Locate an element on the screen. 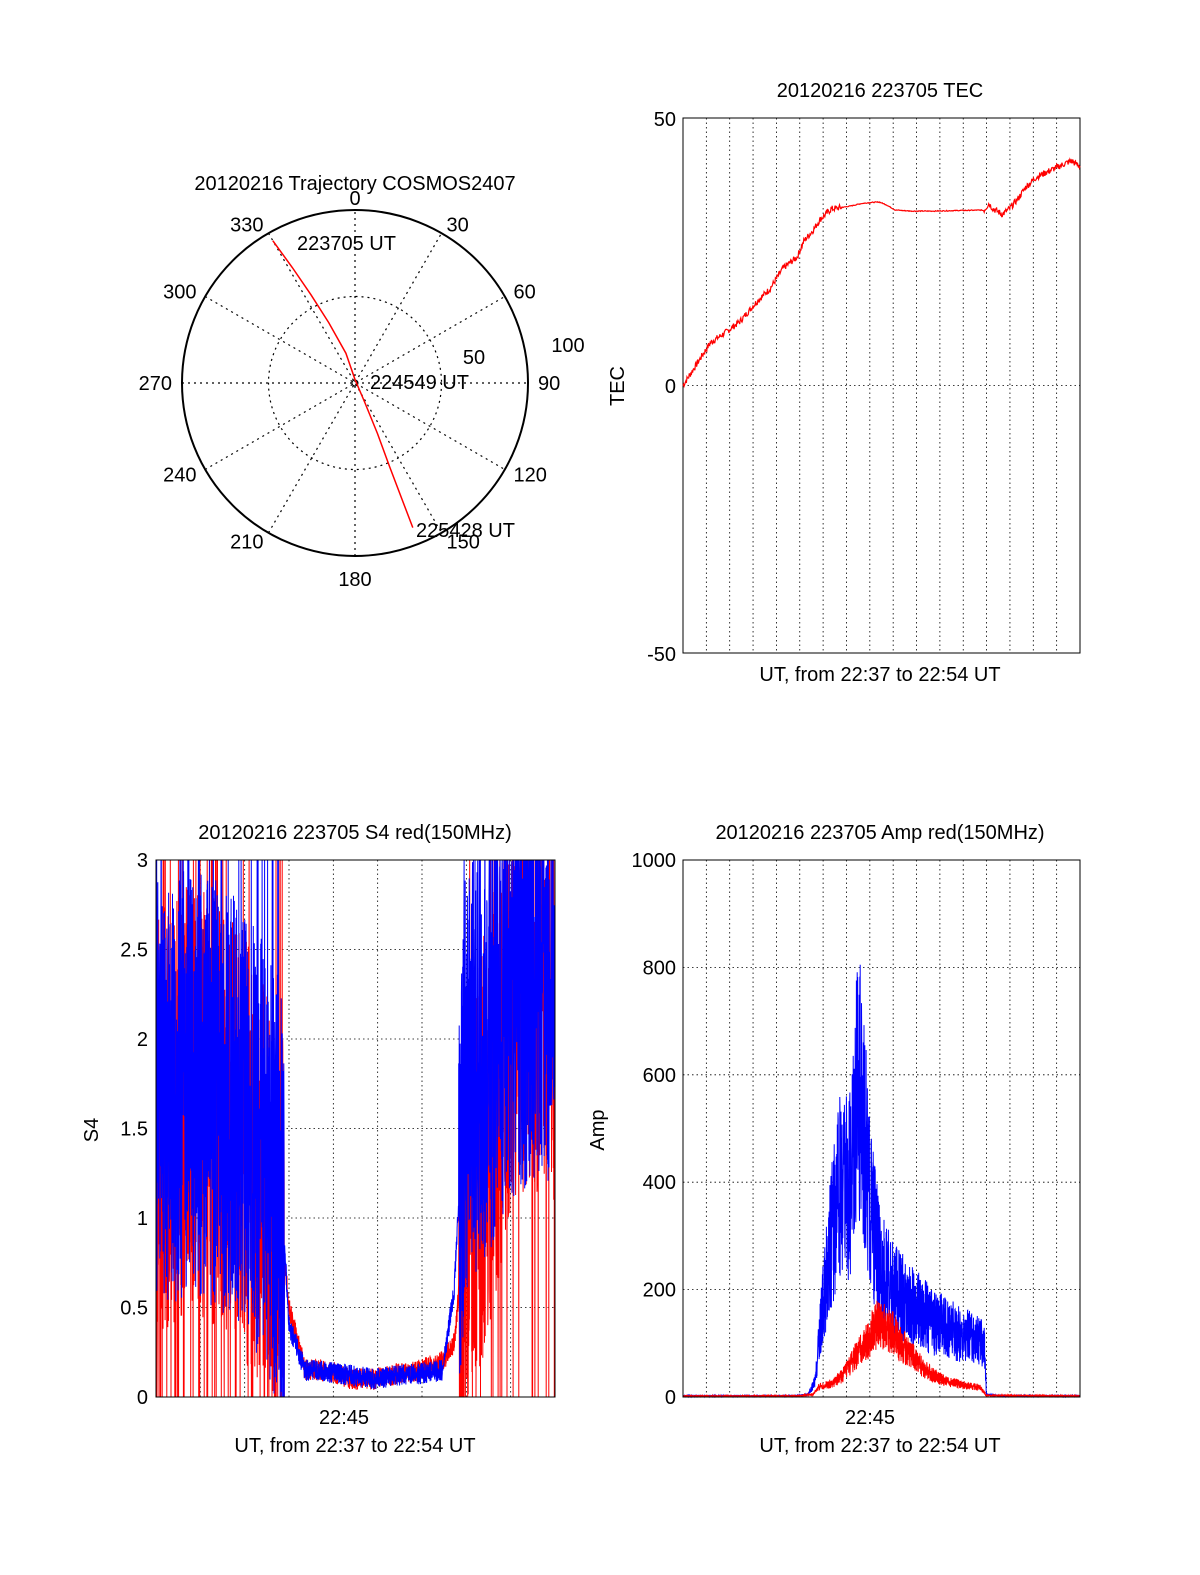 This screenshot has width=1200, height=1575. s4-ytick-label: 0 is located at coordinates (142, 1398).